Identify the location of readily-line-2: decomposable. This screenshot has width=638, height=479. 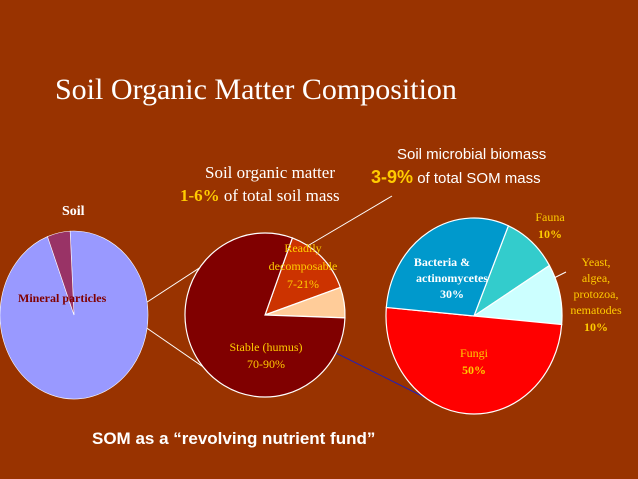
(303, 266).